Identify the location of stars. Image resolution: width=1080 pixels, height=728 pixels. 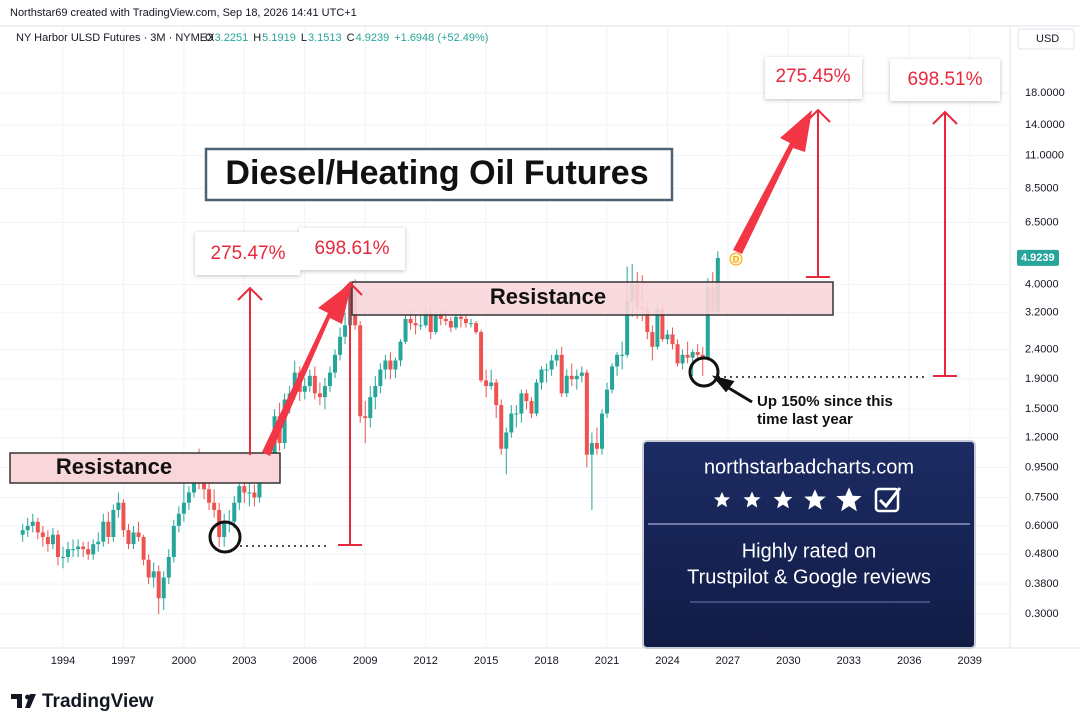
(787, 499).